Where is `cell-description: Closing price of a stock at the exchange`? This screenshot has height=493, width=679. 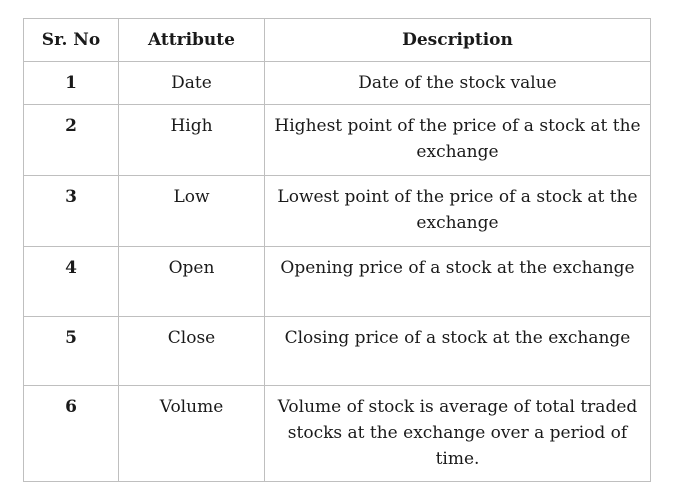 cell-description: Closing price of a stock at the exchange is located at coordinates (457, 351).